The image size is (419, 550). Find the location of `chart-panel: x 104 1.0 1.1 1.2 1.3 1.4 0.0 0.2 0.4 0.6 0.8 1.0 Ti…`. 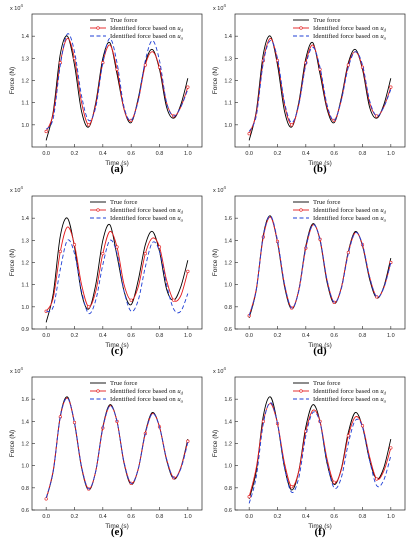

chart-panel: x 104 1.0 1.1 1.2 1.3 1.4 0.0 0.2 0.4 0.6 0.8 1.0 Ti… is located at coordinates (106, 89).